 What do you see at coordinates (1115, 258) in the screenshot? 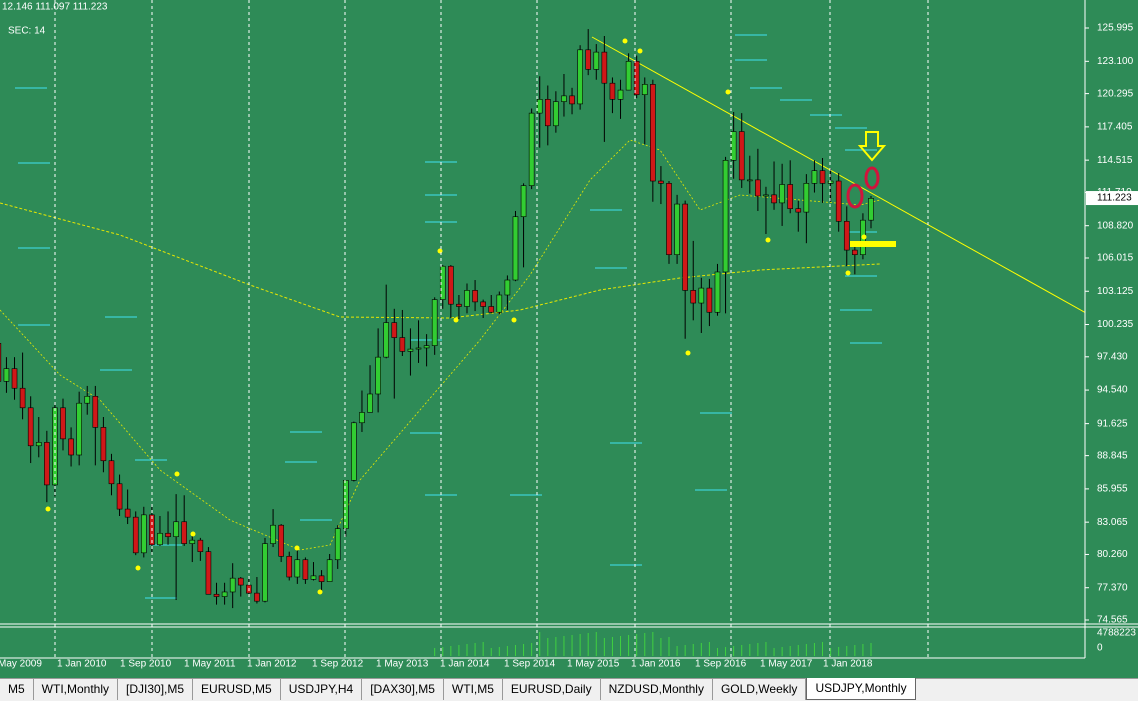
I see `y-tick-label: 106.015` at bounding box center [1115, 258].